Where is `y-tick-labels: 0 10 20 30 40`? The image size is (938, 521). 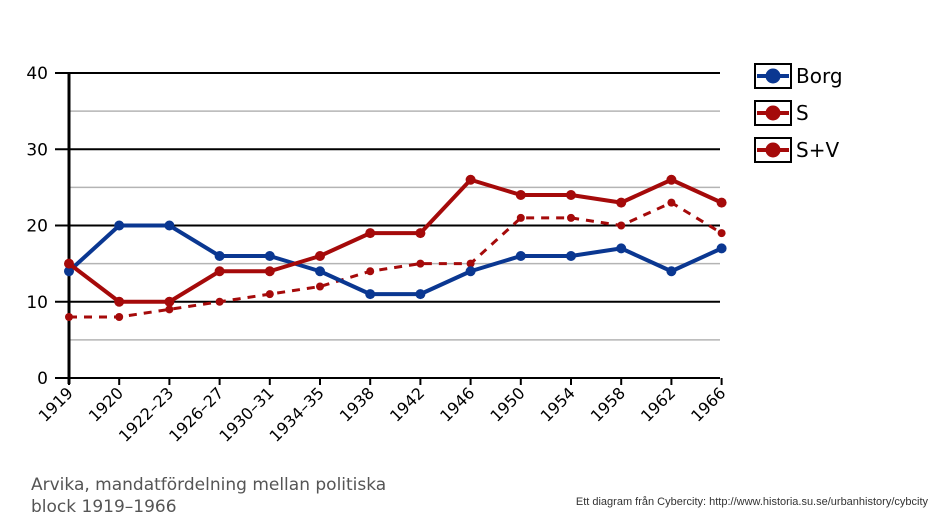 y-tick-labels: 0 10 20 30 40 is located at coordinates (37, 226).